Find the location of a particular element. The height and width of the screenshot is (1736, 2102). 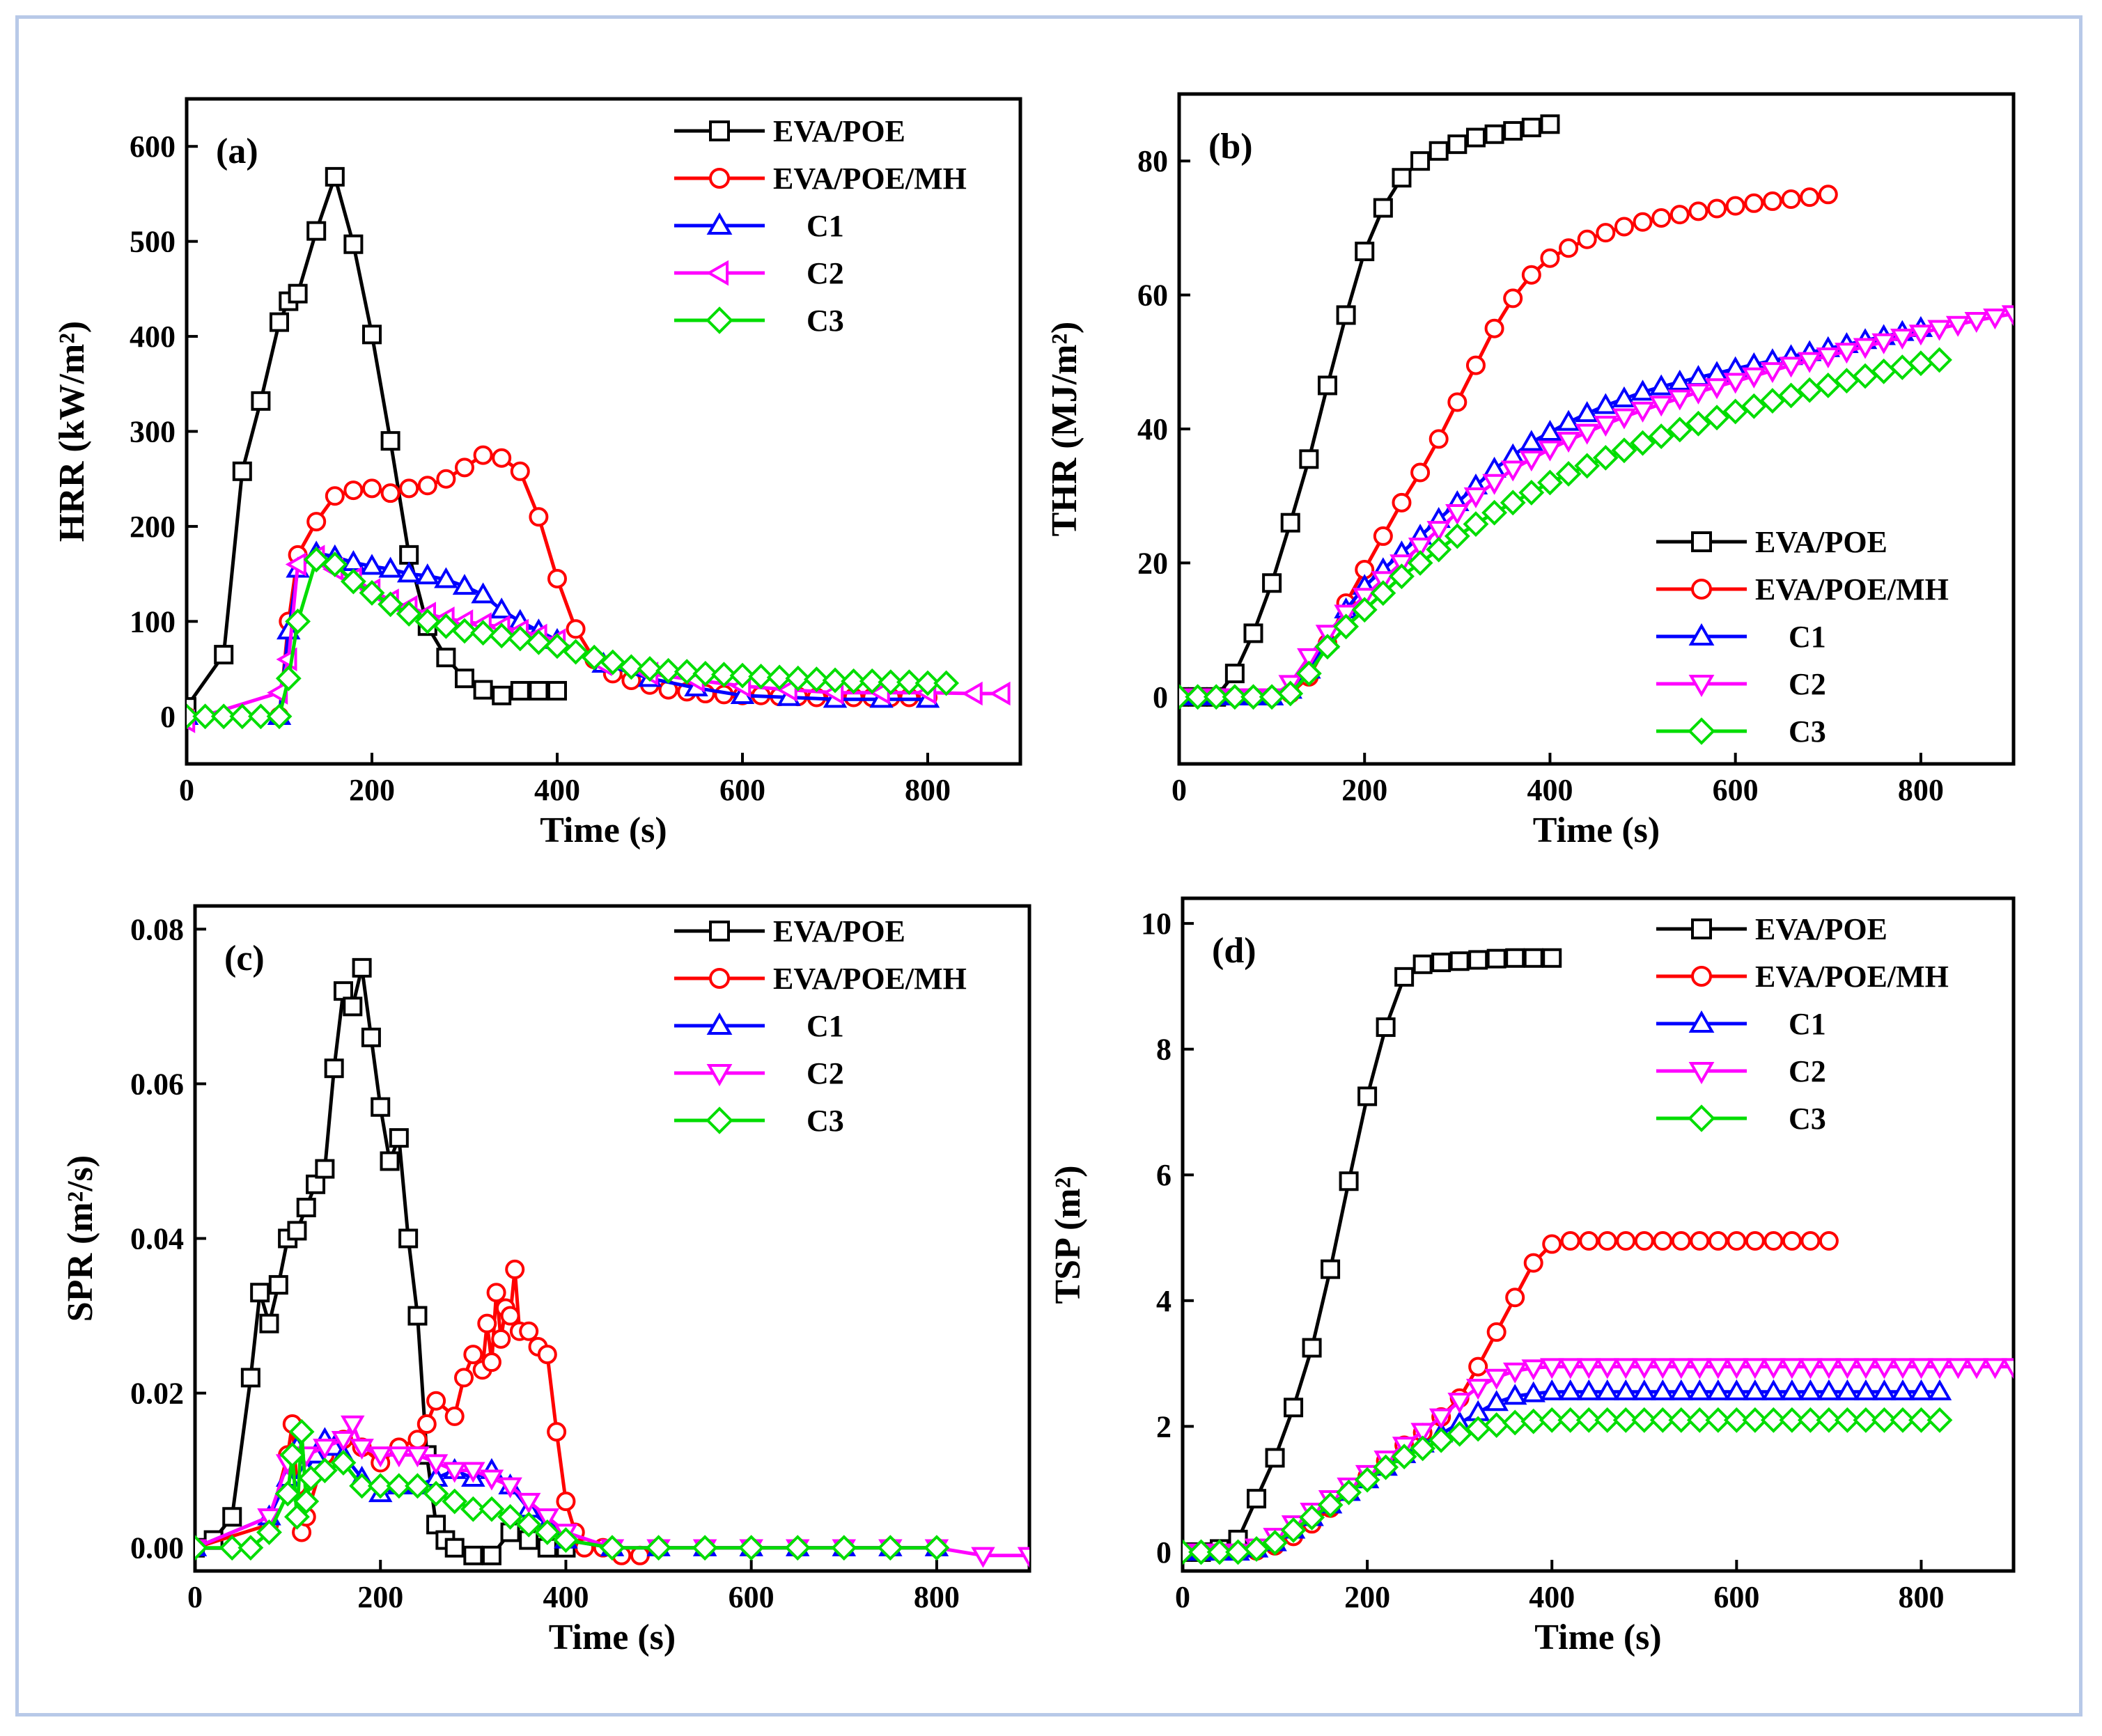

panel-c-y-tick-label: 0.02 is located at coordinates (157, 1394).